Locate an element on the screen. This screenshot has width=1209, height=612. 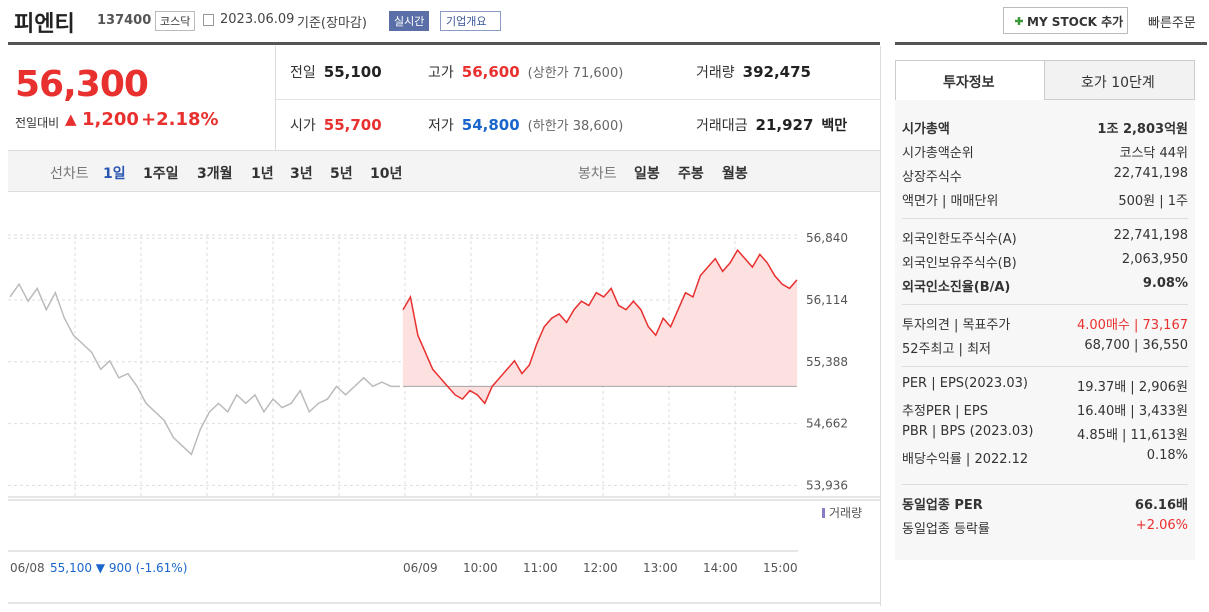
info-value: 코스닥 44위 is located at coordinates (1153, 153).